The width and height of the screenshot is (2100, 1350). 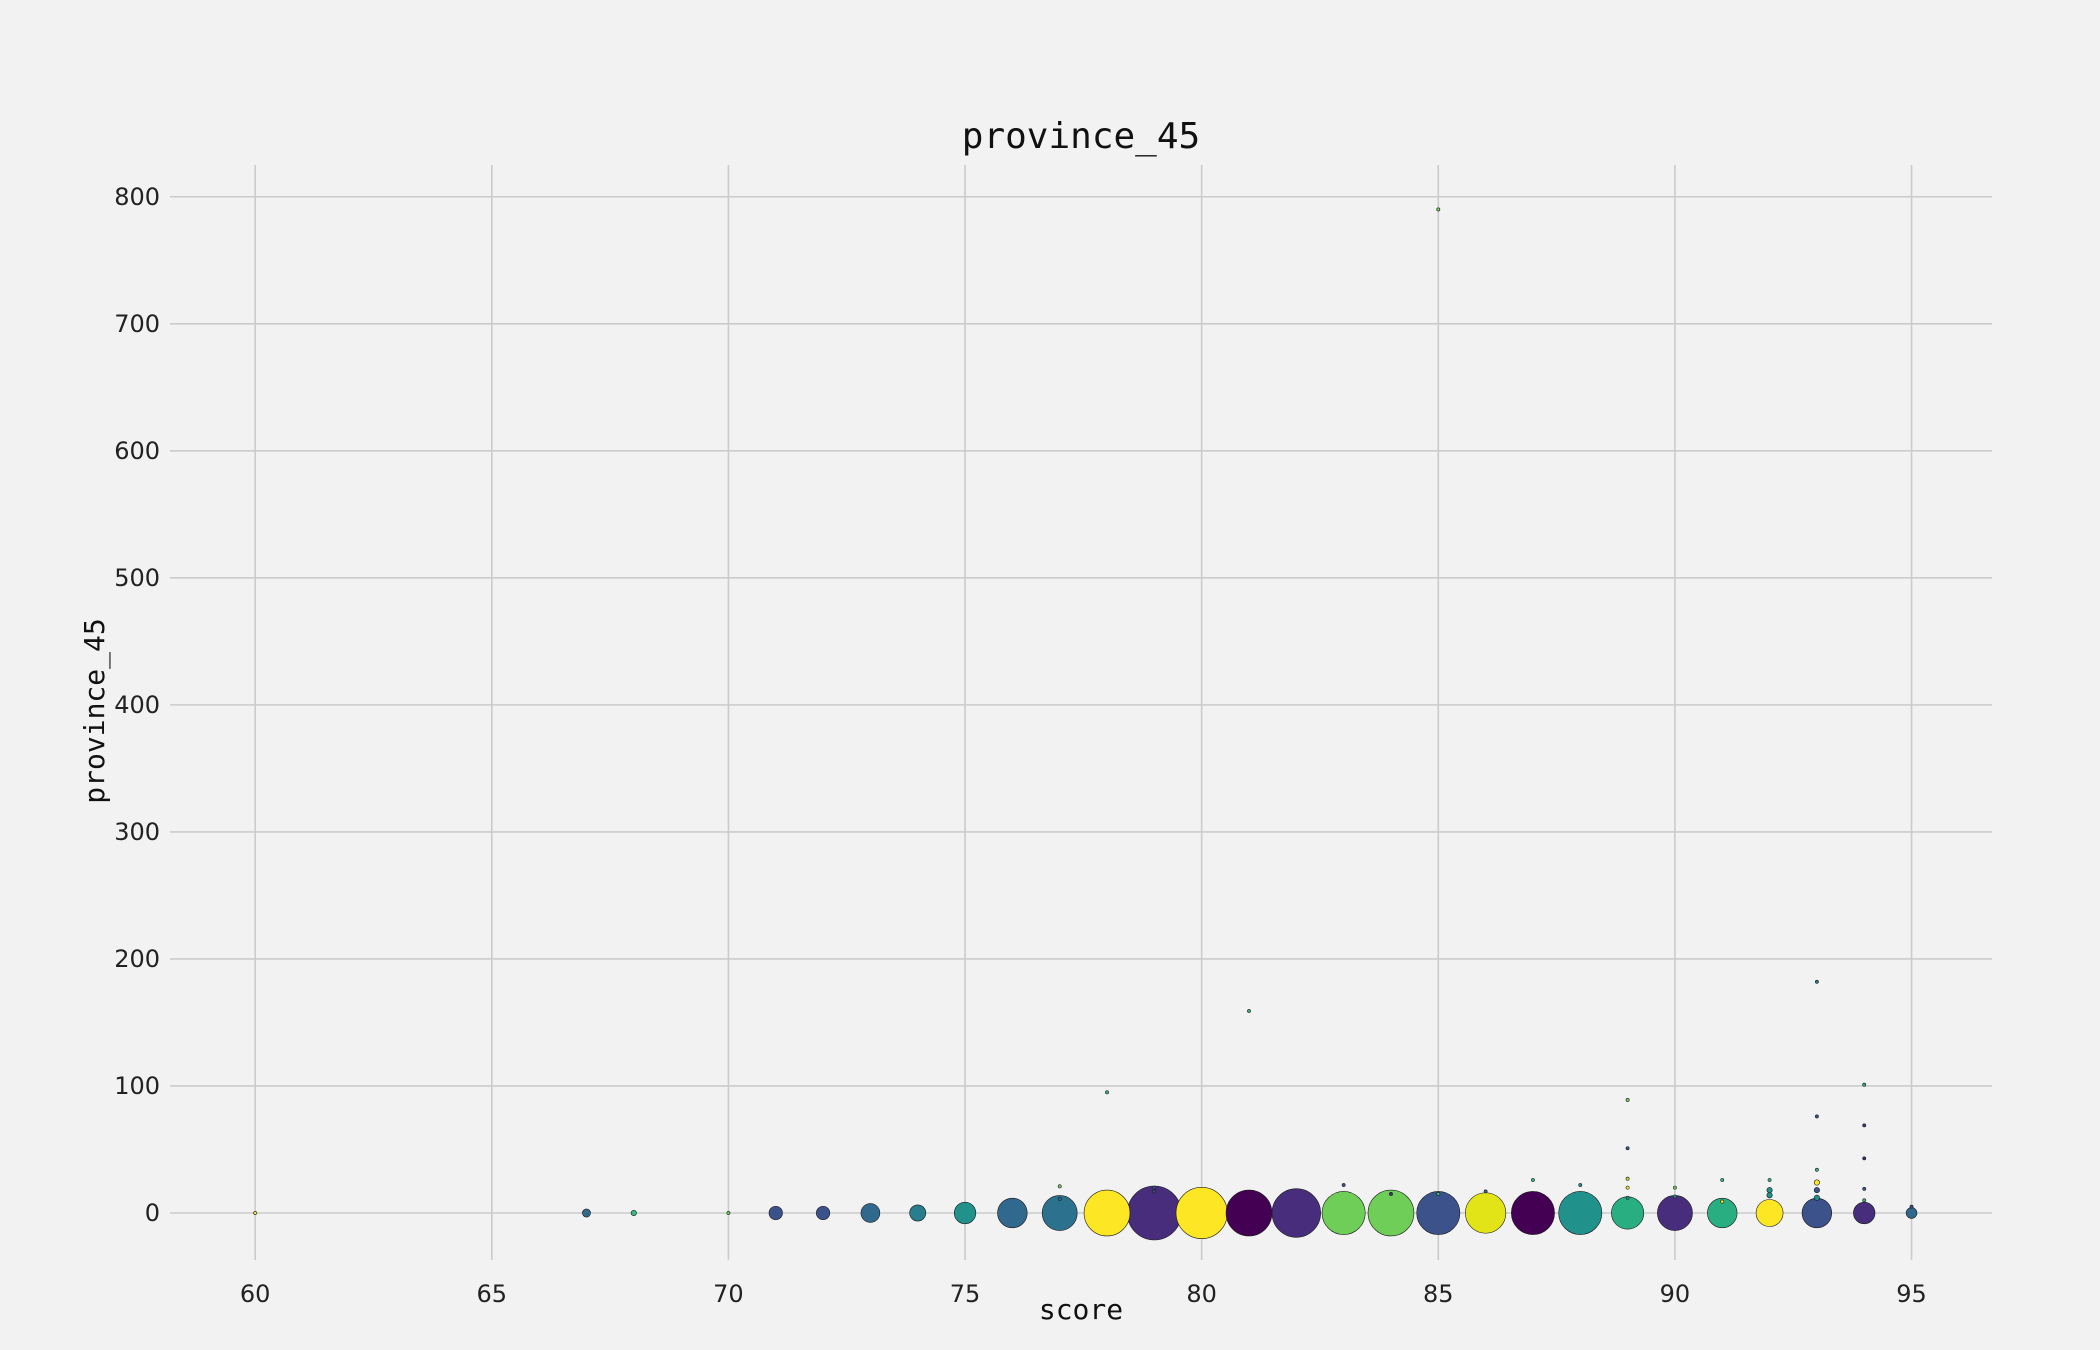 What do you see at coordinates (492, 1294) in the screenshot?
I see `x-tick-label: 65` at bounding box center [492, 1294].